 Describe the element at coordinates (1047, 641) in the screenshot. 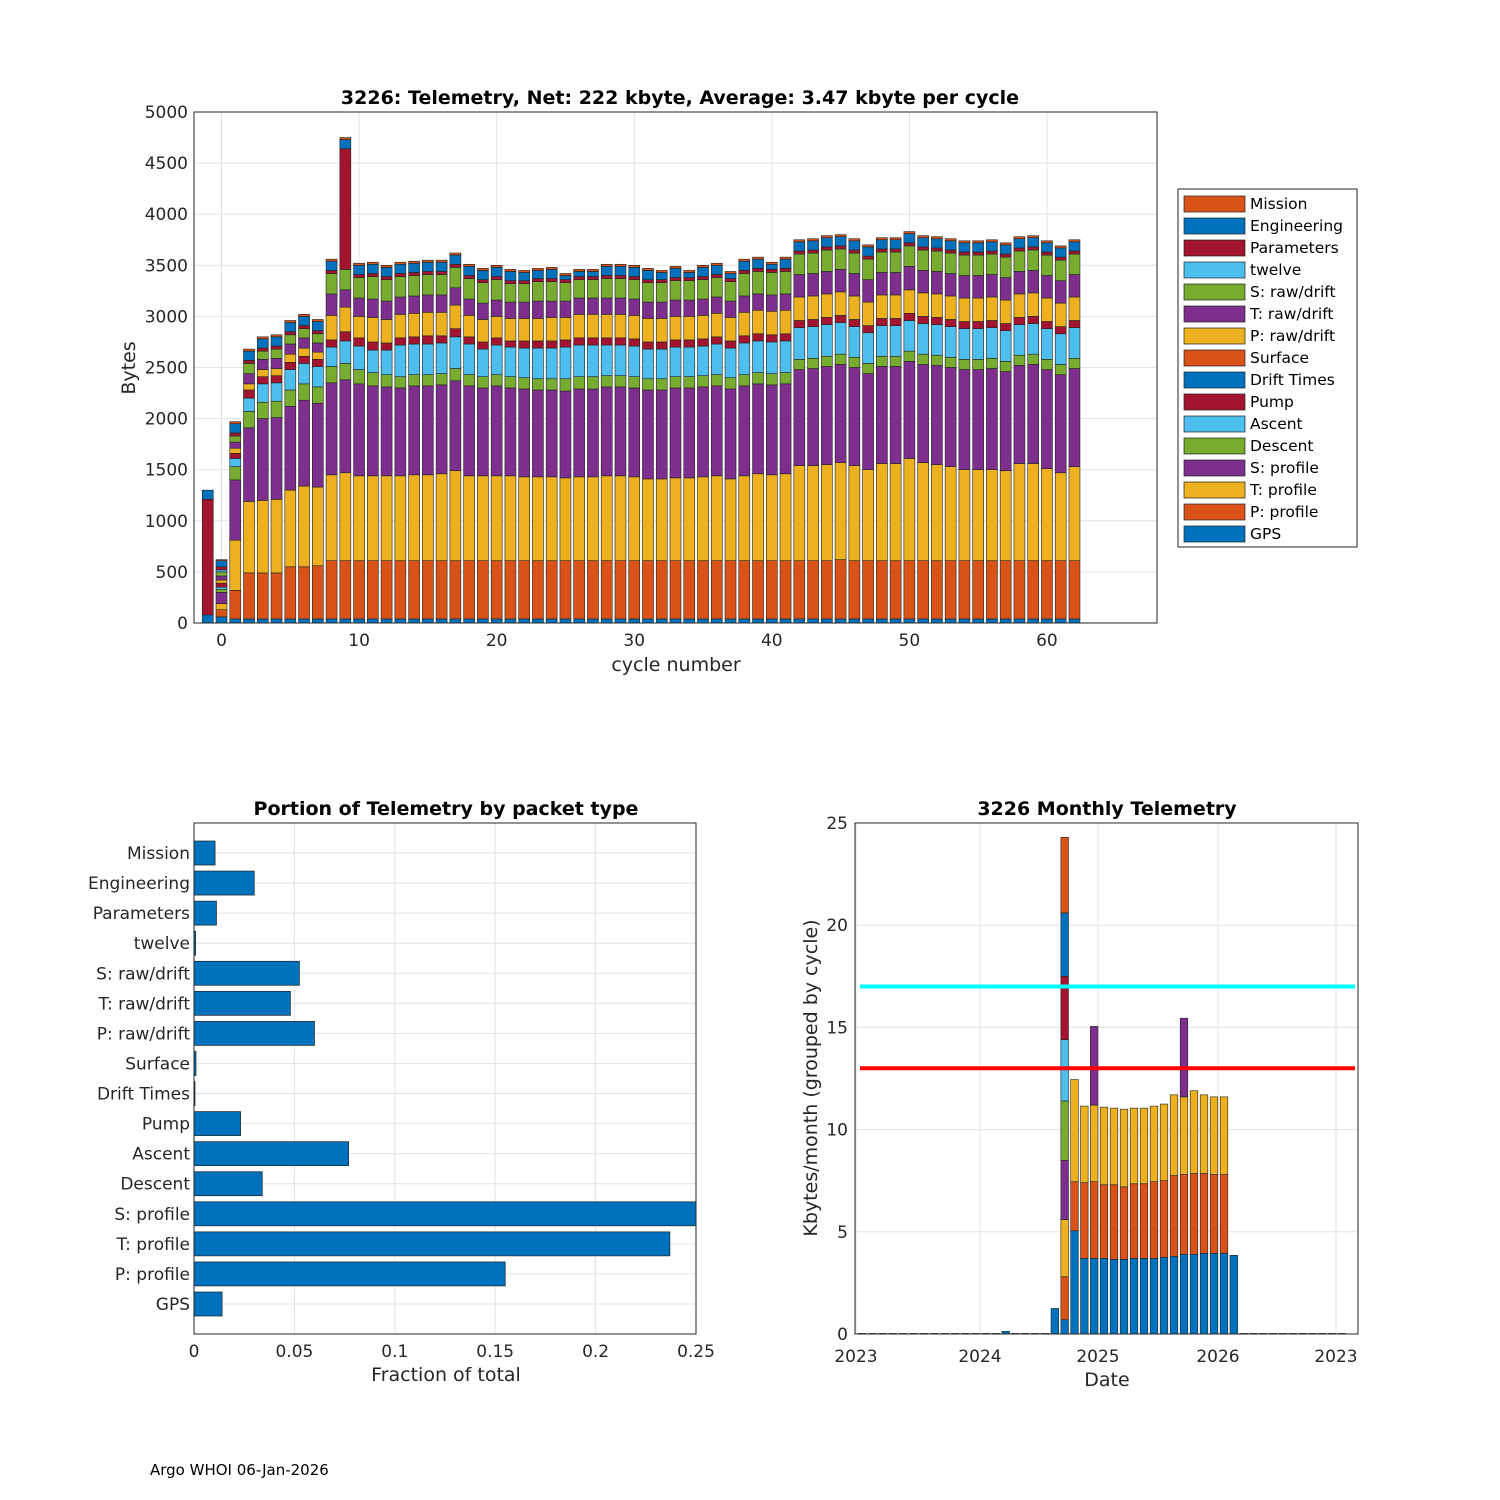

I see `x-tick-label: 60` at that location.